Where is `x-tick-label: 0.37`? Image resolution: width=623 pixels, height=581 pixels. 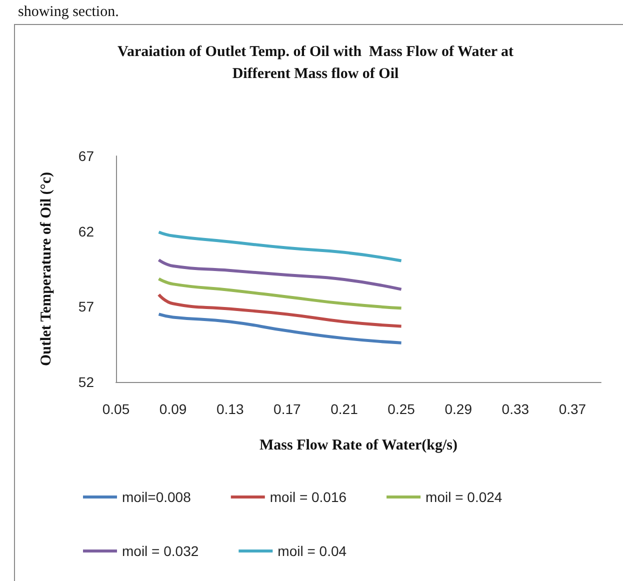
x-tick-label: 0.37 is located at coordinates (572, 409).